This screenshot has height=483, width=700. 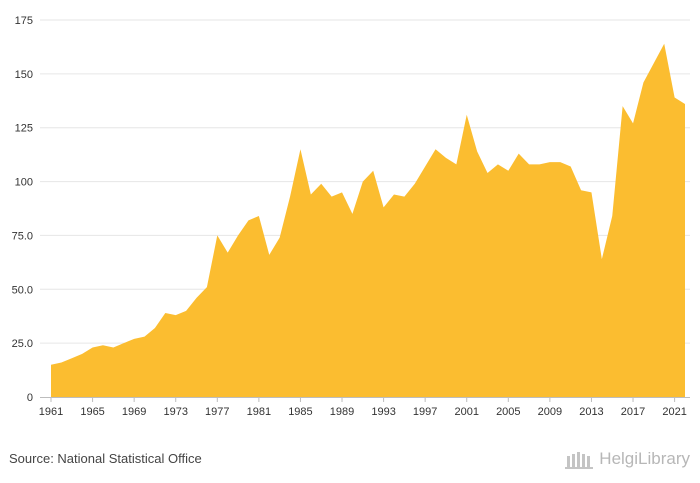 What do you see at coordinates (22, 209) in the screenshot?
I see `y-axis-ticks: 0 25.0 50.0 75.0 100 125 150 175` at bounding box center [22, 209].